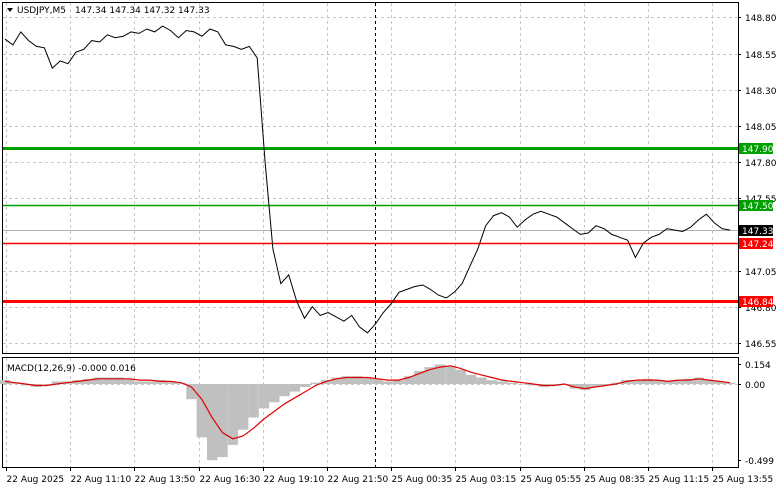 The image size is (781, 493). I want to click on current-price-label: 147.33, so click(758, 232).